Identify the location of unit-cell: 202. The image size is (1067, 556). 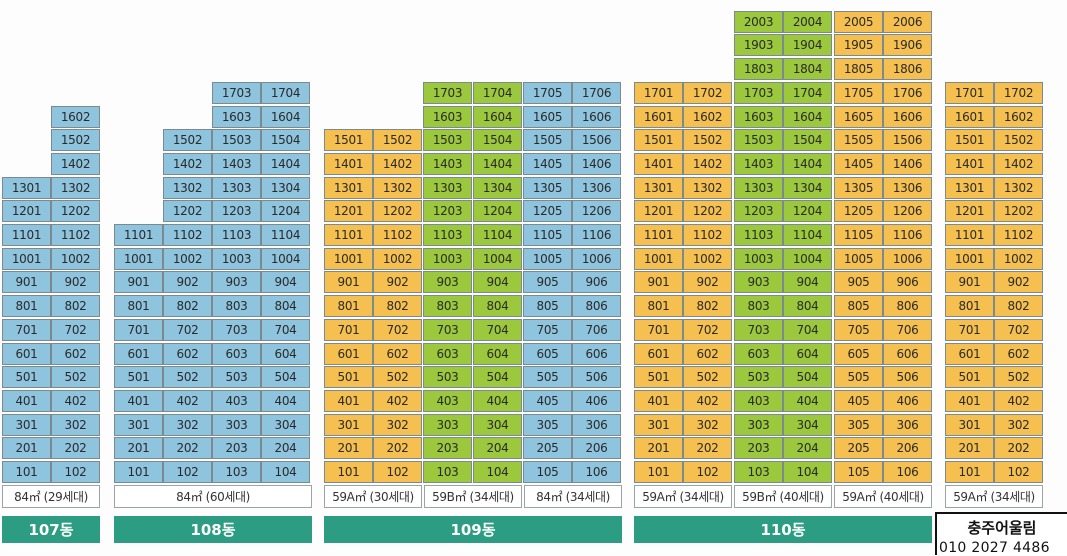
(75, 448).